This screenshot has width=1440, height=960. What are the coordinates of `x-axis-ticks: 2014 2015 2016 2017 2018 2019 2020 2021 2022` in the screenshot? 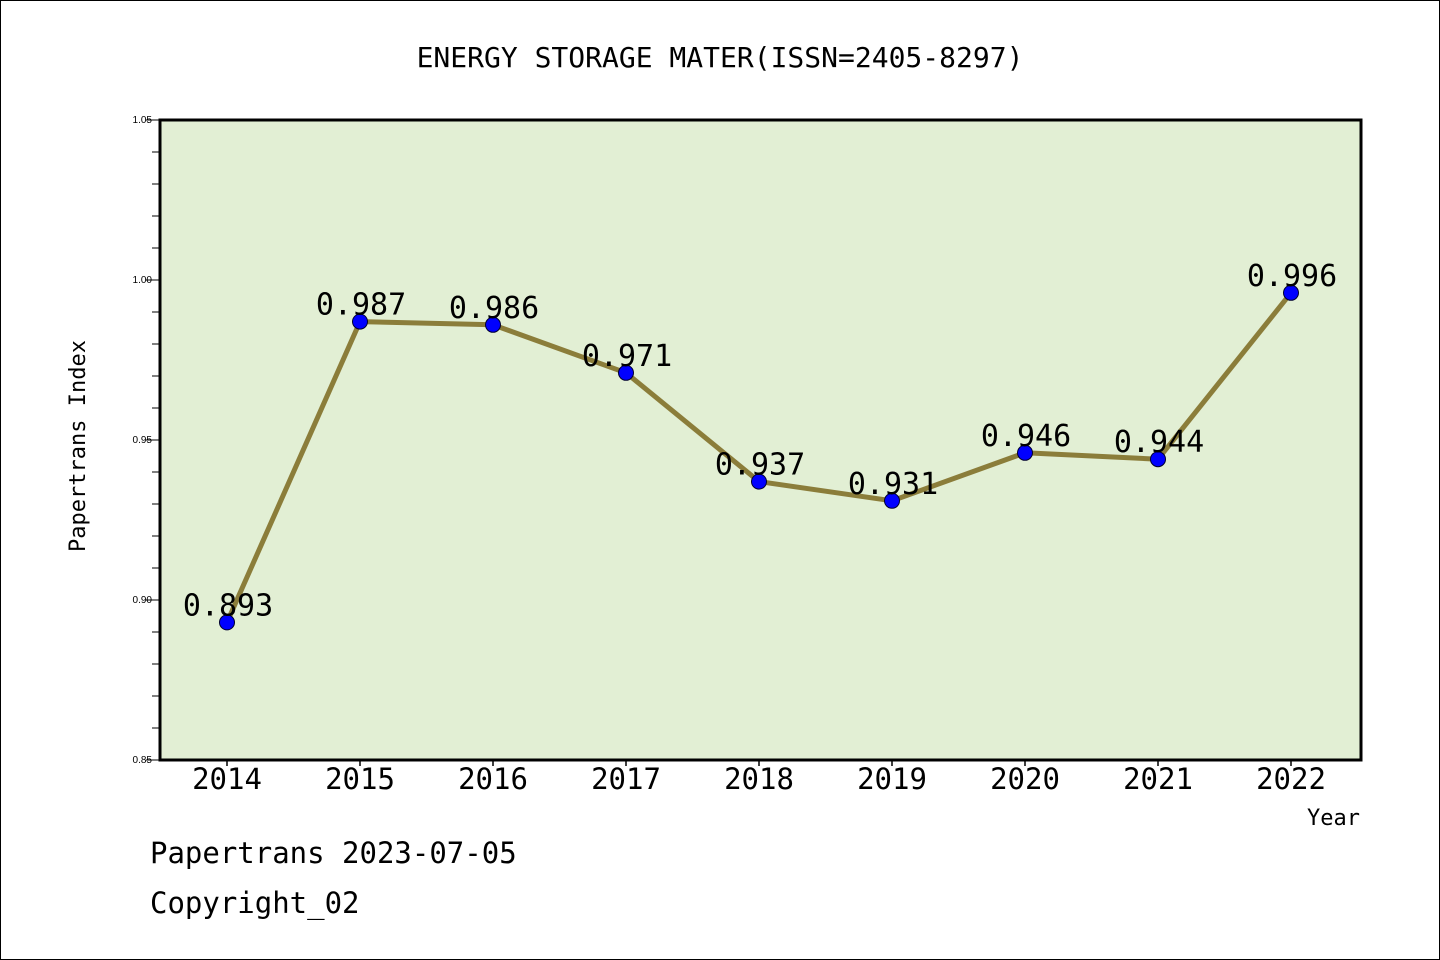 It's located at (759, 778).